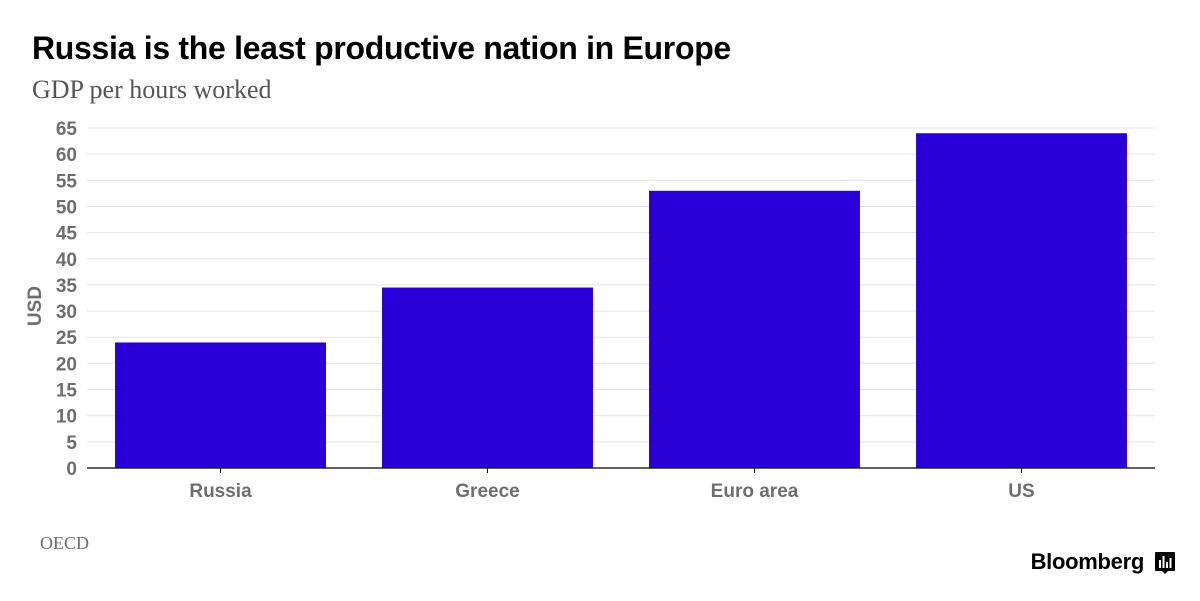  I want to click on y-tick-label: 65, so click(67, 129).